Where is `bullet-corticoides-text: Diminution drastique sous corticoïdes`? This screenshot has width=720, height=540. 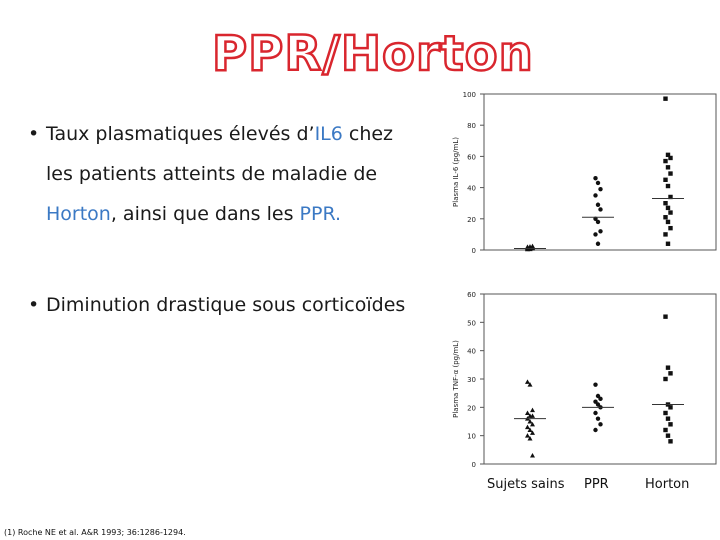
bullet-corticoides-text: Diminution drastique sous corticoïdes is located at coordinates (226, 305).